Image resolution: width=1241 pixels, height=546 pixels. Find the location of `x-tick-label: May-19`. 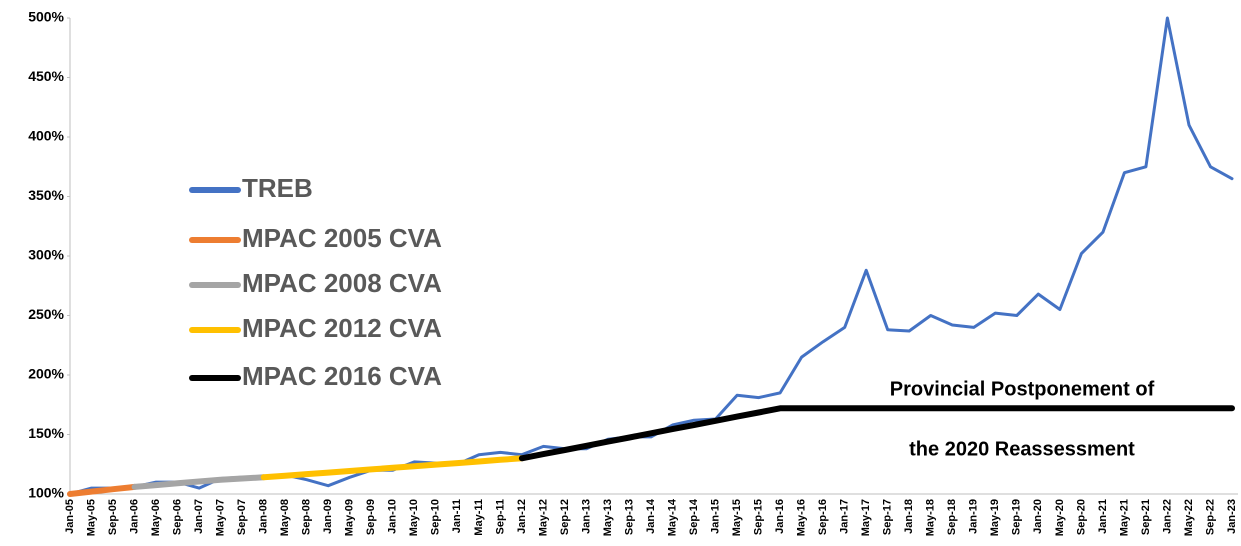

x-tick-label: May-19 is located at coordinates (995, 517).